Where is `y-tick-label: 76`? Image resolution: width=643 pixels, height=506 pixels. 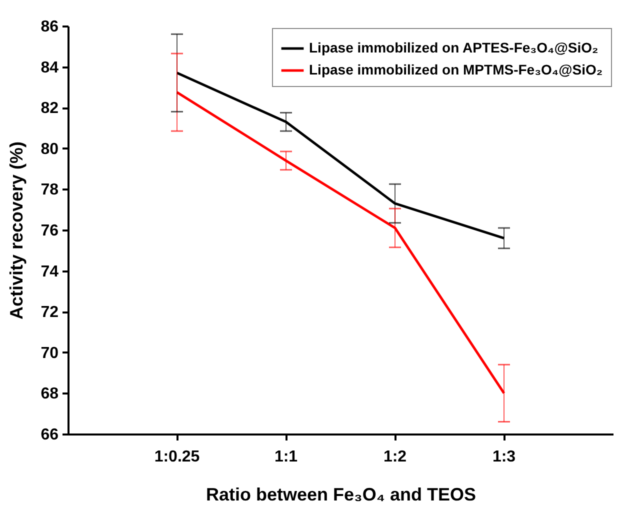 y-tick-label: 76 is located at coordinates (49, 231).